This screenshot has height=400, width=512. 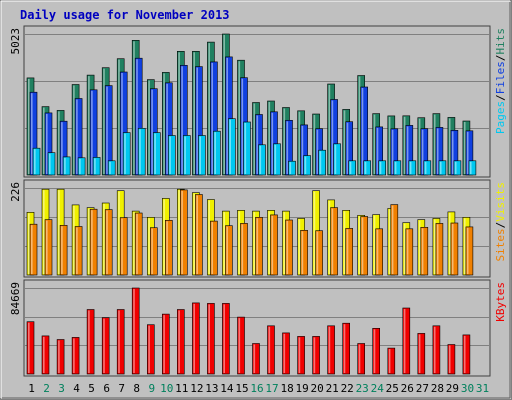 I want to click on x-tick-label-day-6: 6, so click(x=106, y=388).